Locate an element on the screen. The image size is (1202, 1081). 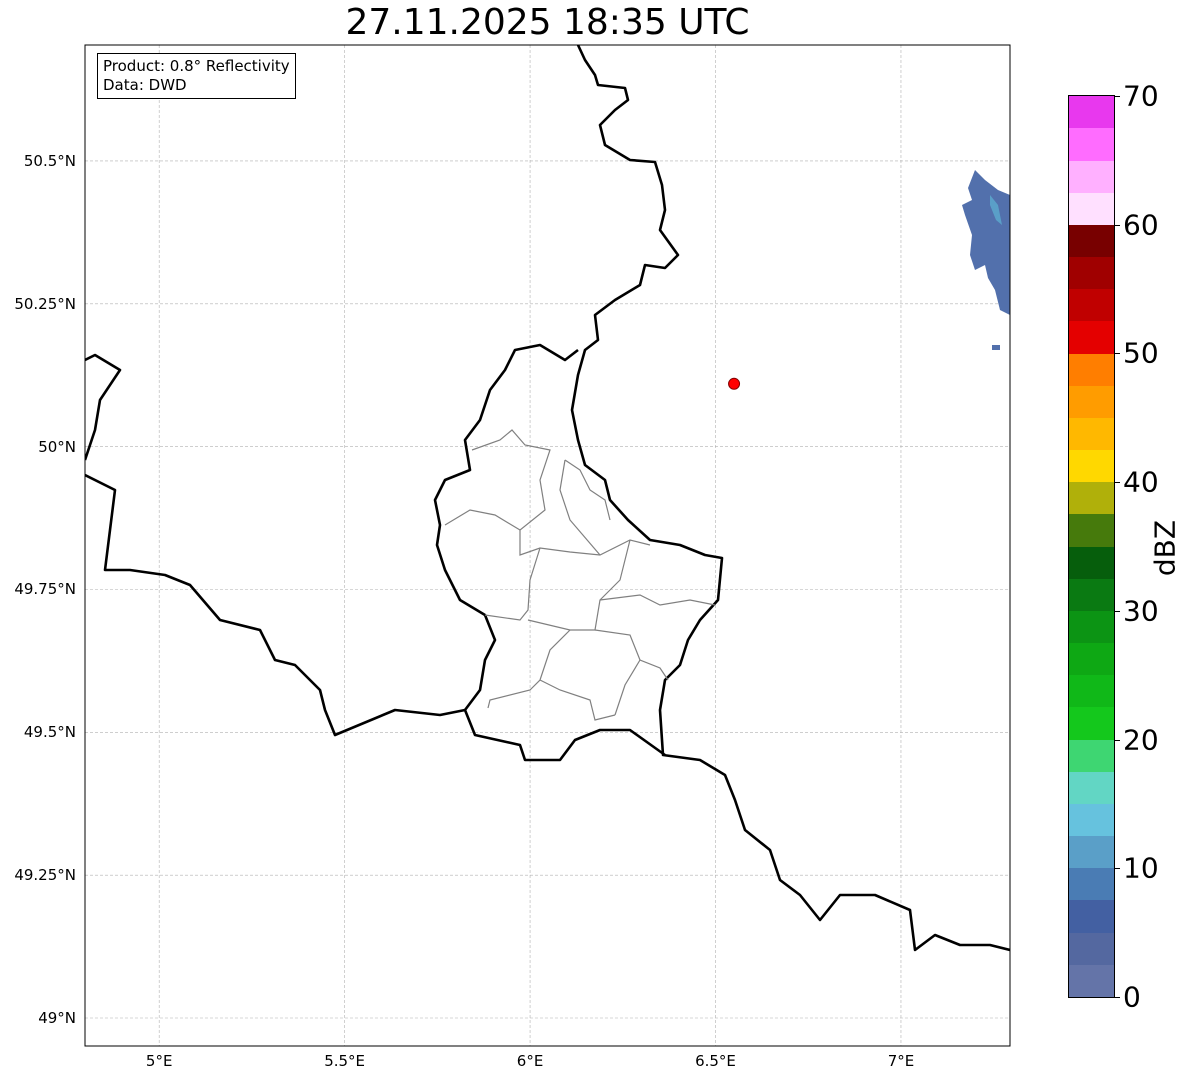
colorbar is located at coordinates (1091, 546).